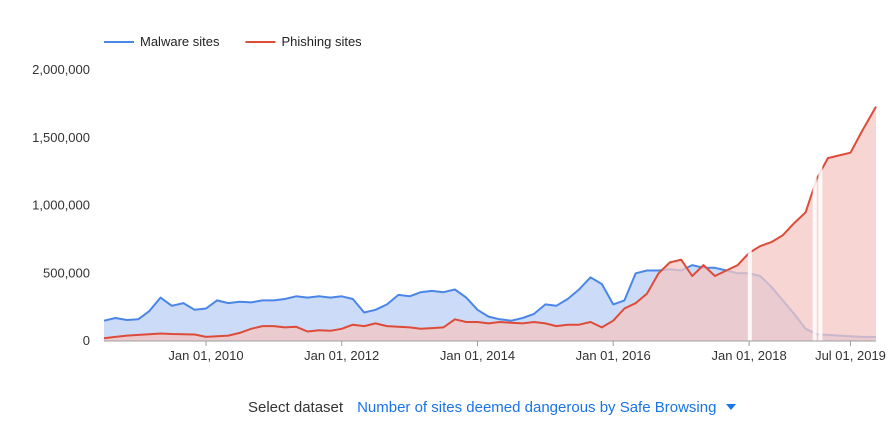 The height and width of the screenshot is (424, 888). Describe the element at coordinates (296, 407) in the screenshot. I see `dataset-label: Select dataset` at that location.